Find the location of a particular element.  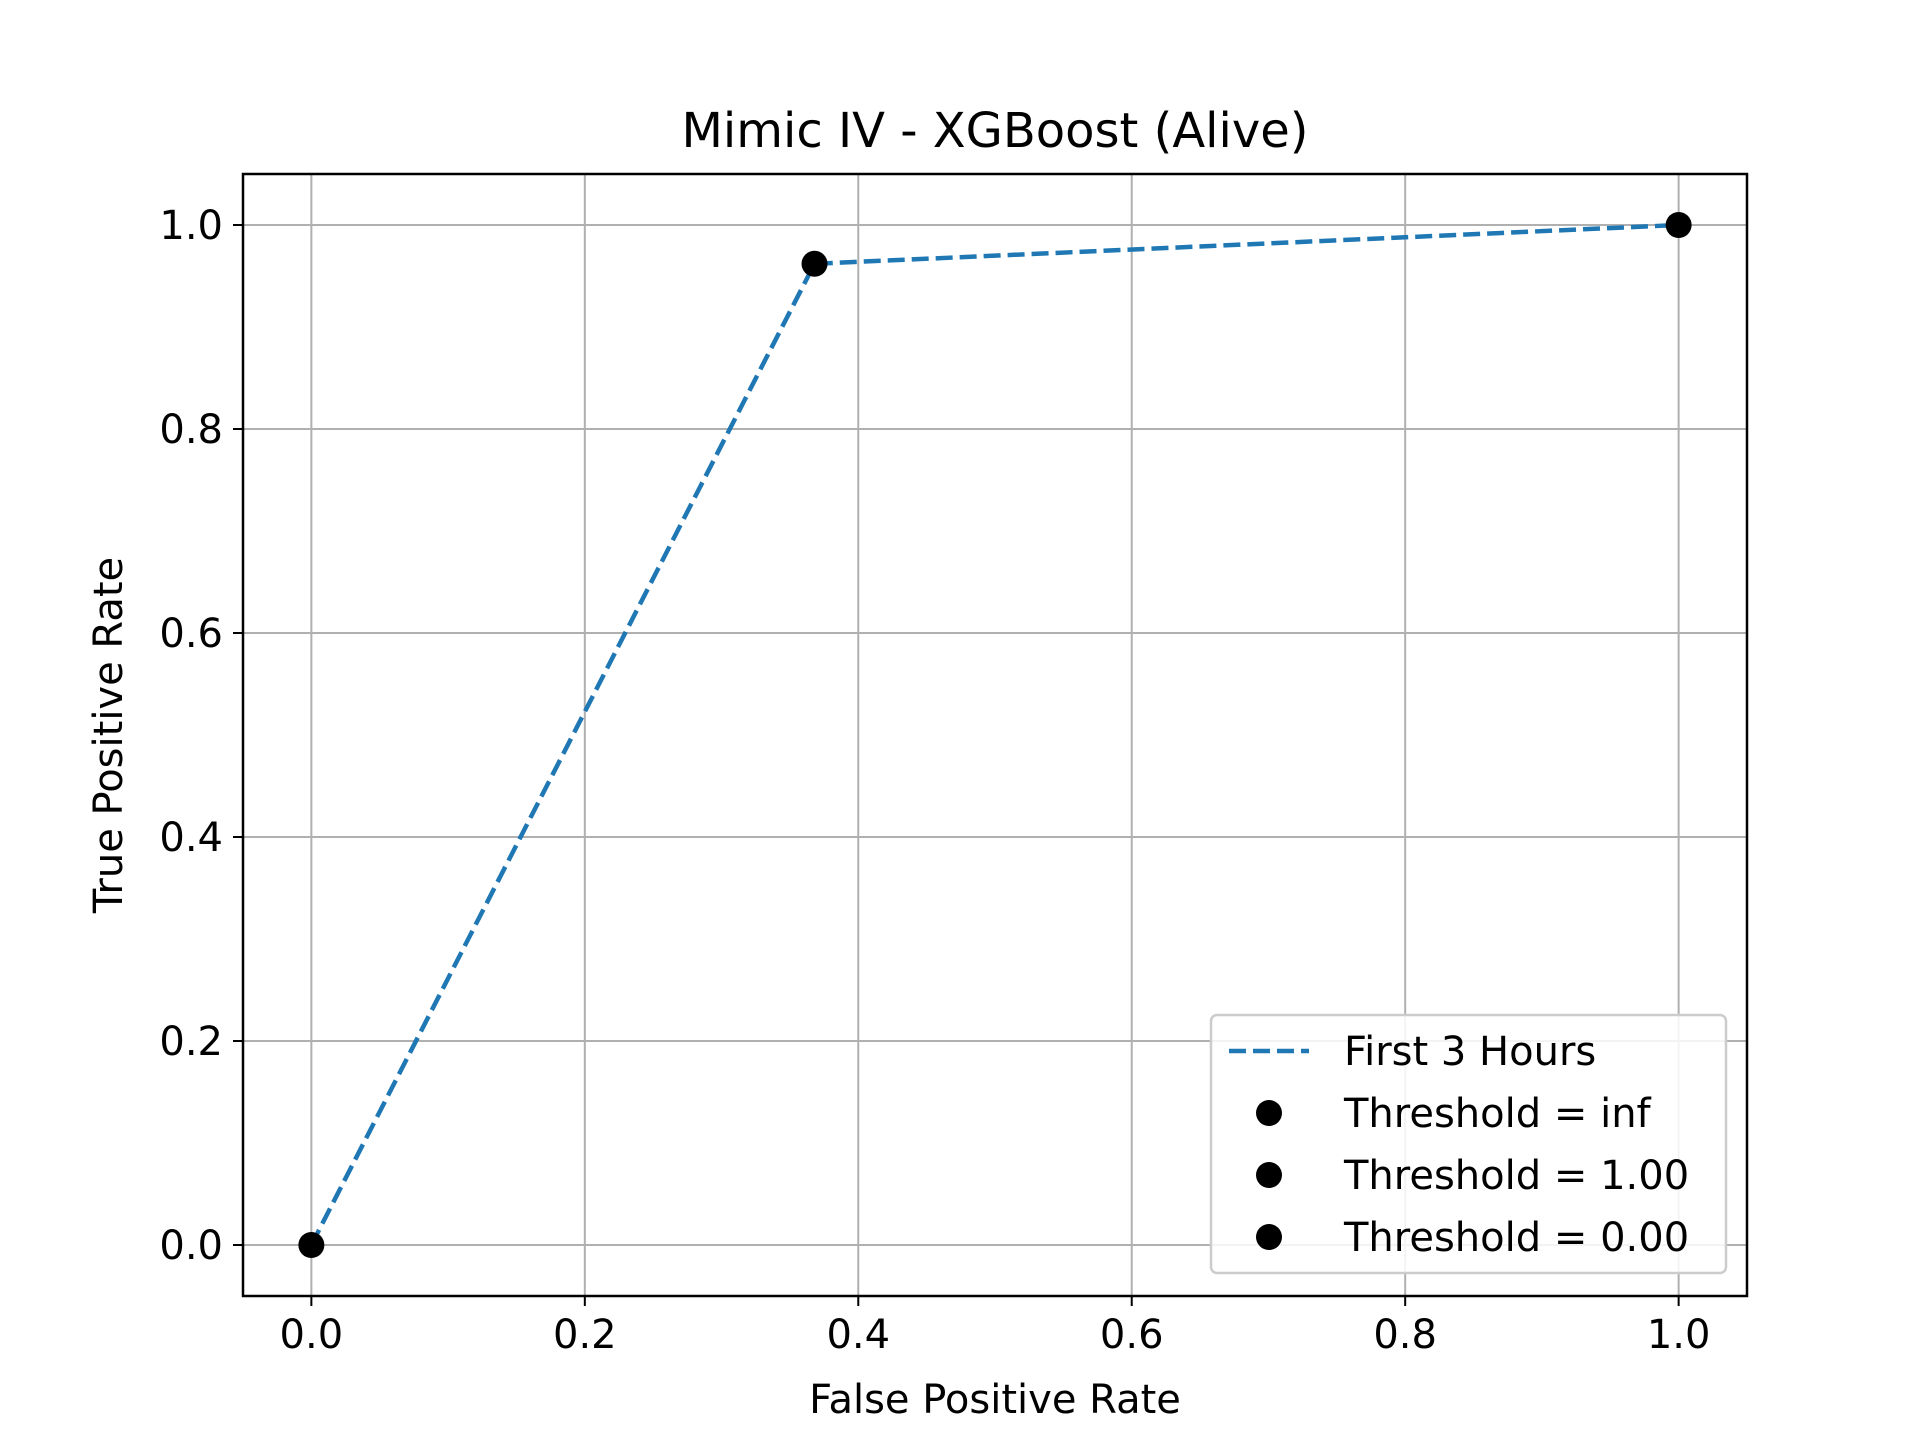

x-tick-label: 0.4 is located at coordinates (858, 1335).